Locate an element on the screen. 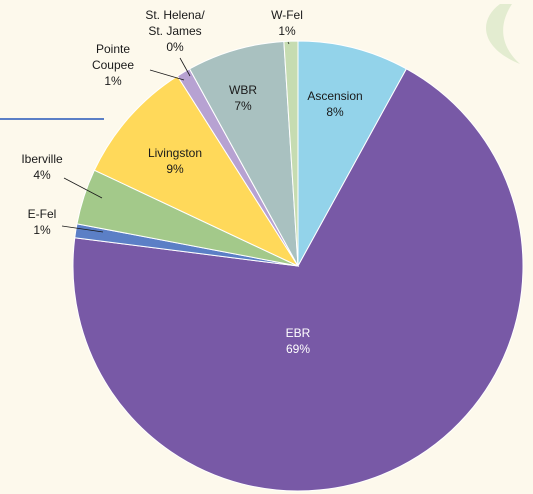 The height and width of the screenshot is (494, 533). category-label: Pointe Coupee is located at coordinates (113, 57).